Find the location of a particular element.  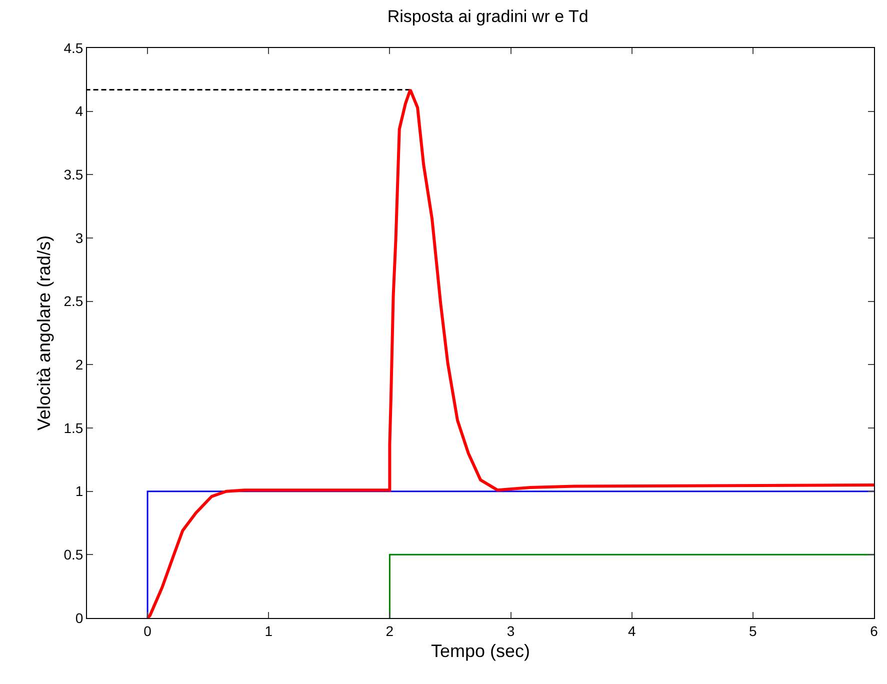

x-axis-title: Tempo (sec) is located at coordinates (480, 650).